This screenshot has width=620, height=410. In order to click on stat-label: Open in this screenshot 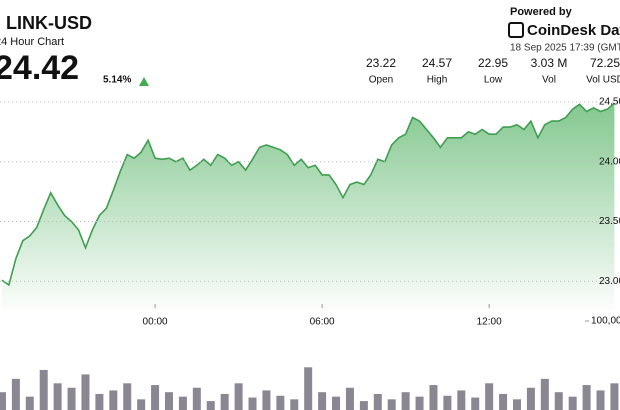, I will do `click(381, 80)`.